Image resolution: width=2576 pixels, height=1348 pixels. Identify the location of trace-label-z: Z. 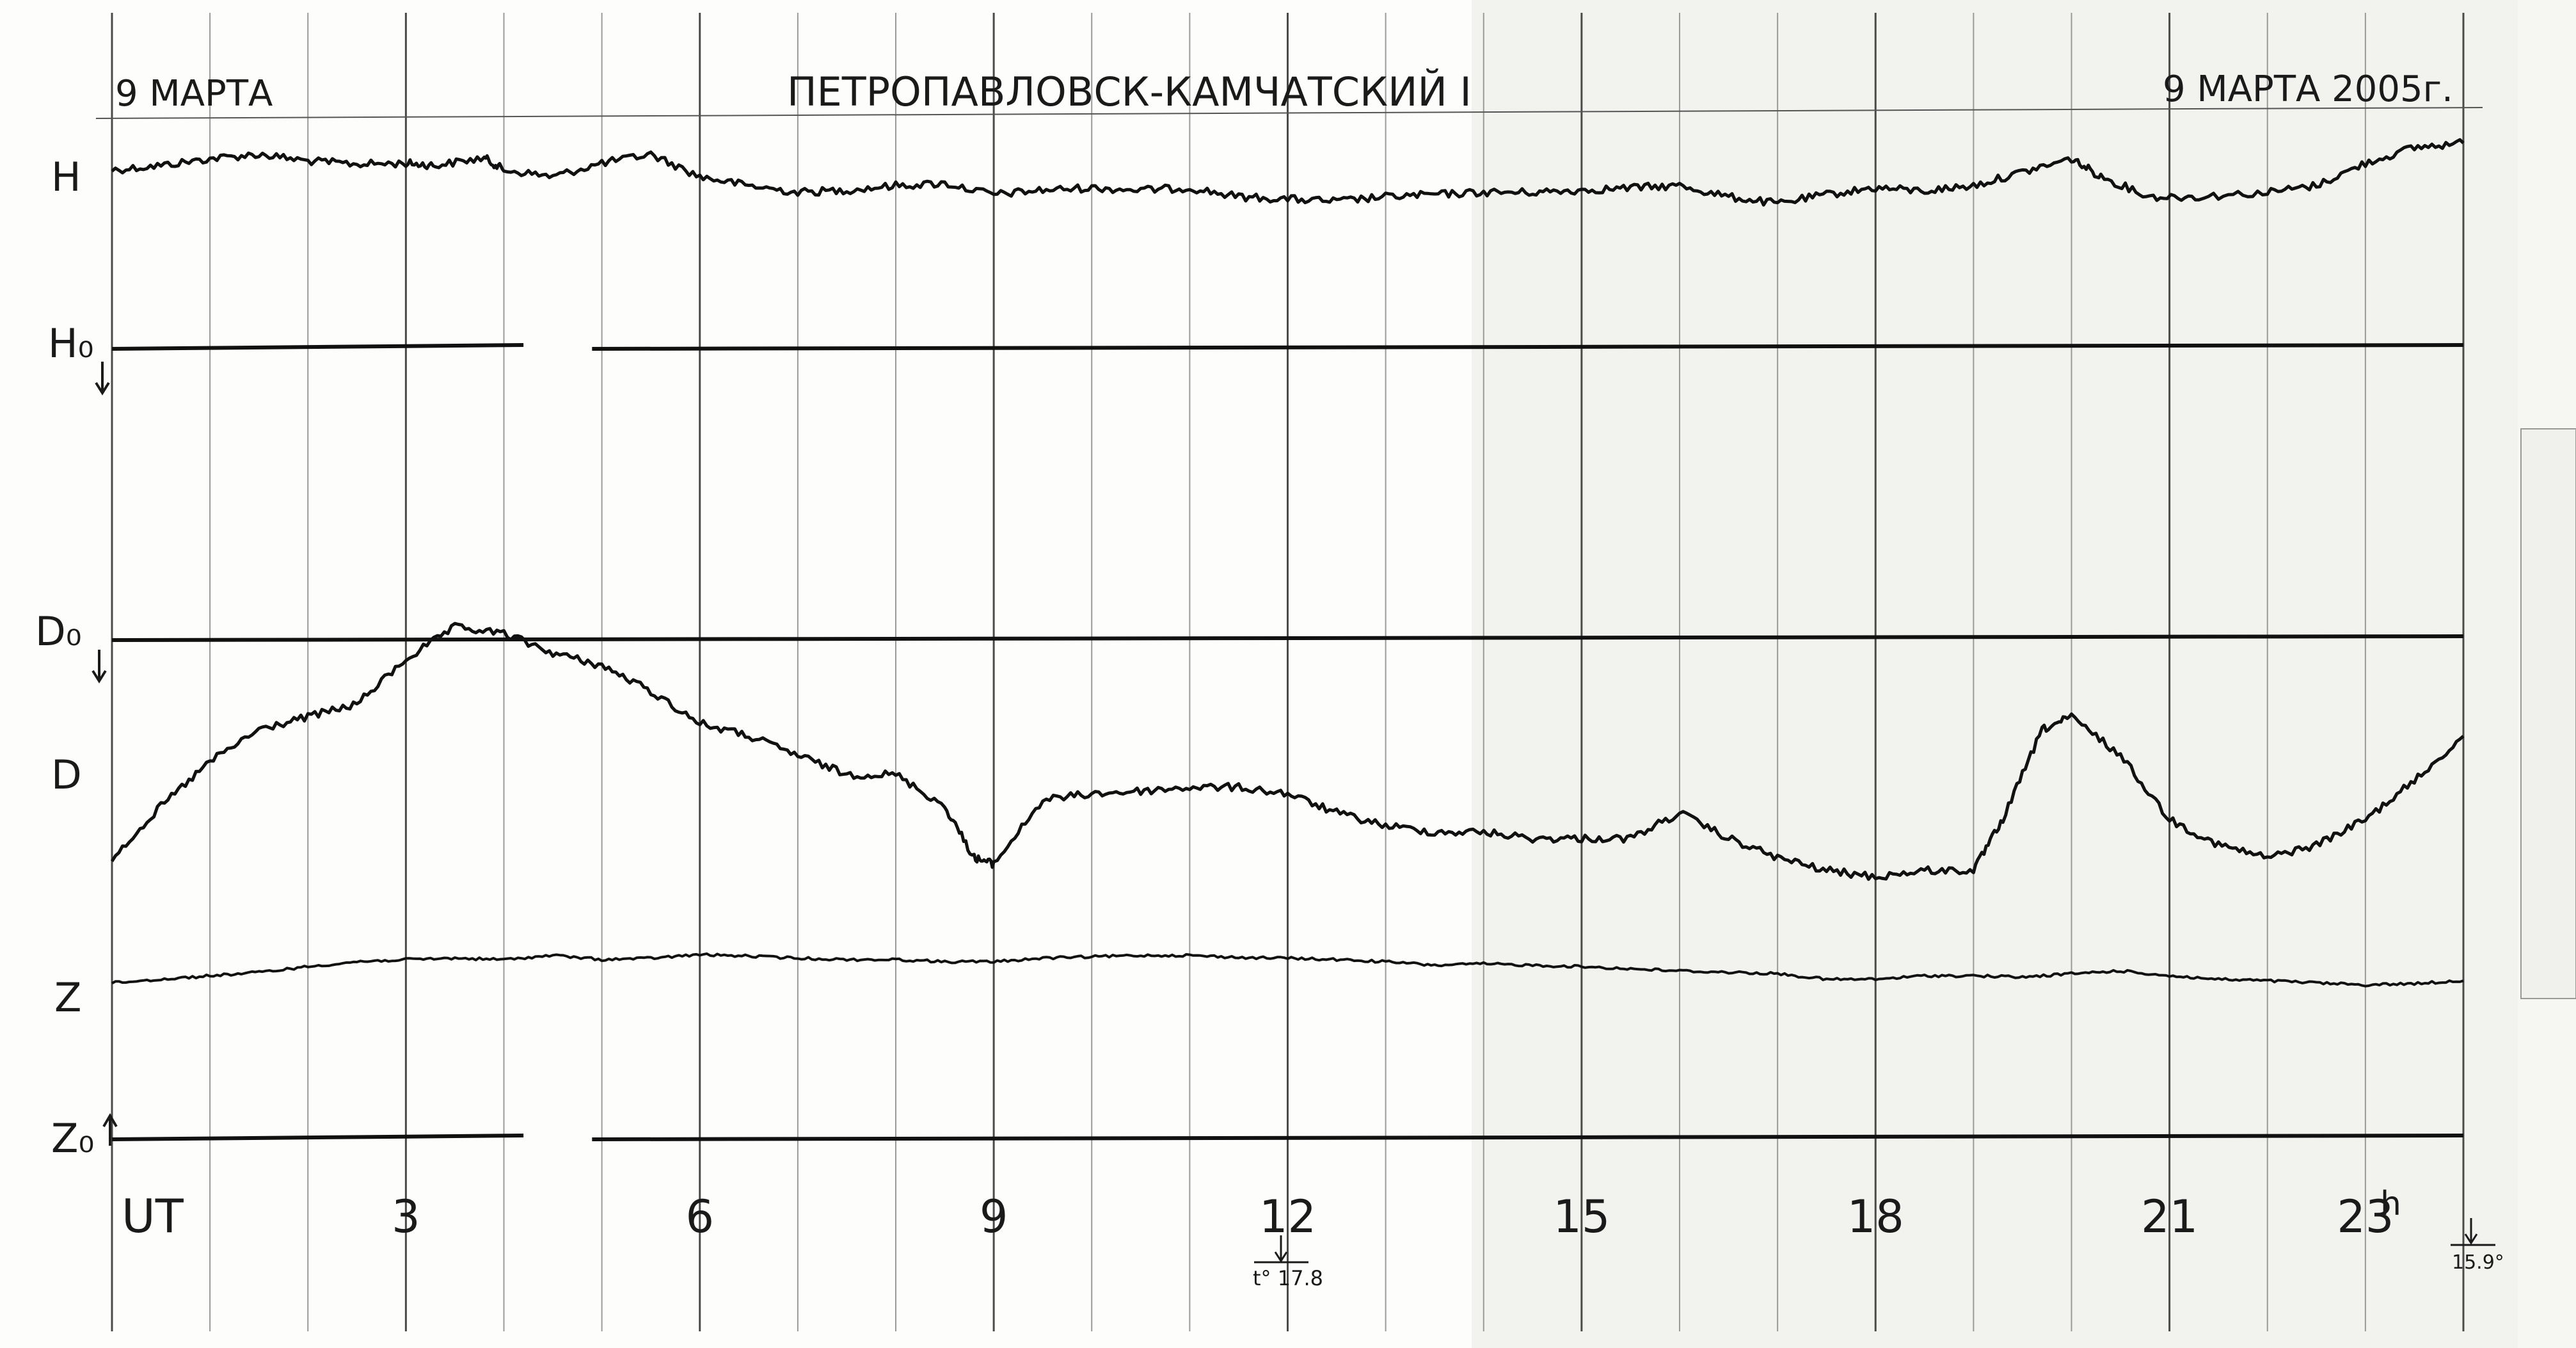
(67, 998).